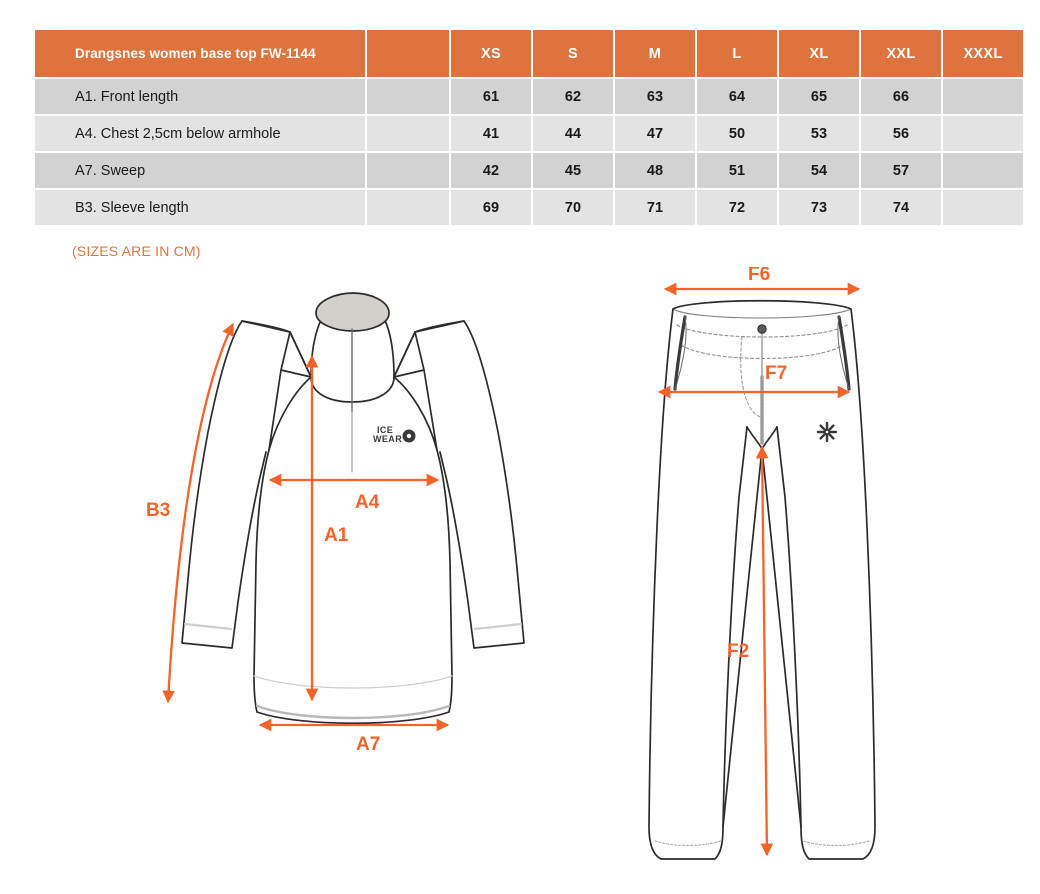  What do you see at coordinates (200, 133) in the screenshot?
I see `measurement-label: A4. Chest 2,5cm below armhole` at bounding box center [200, 133].